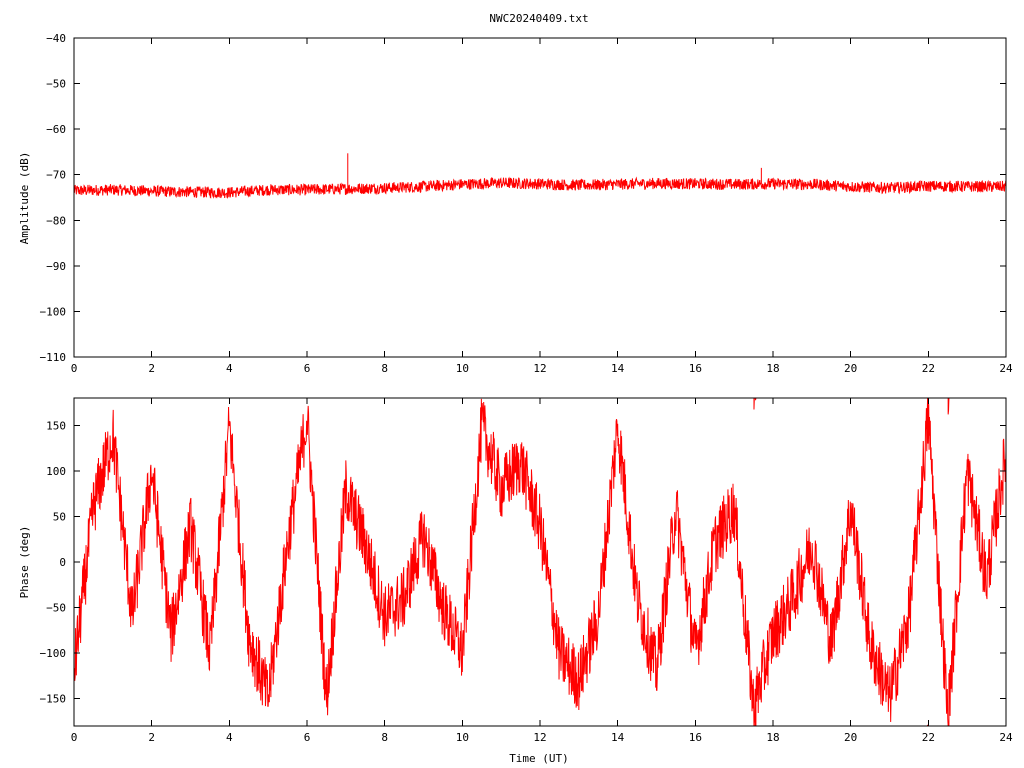 The width and height of the screenshot is (1024, 768). What do you see at coordinates (538, 18) in the screenshot?
I see `chart-title: NWC20240409.txt` at bounding box center [538, 18].